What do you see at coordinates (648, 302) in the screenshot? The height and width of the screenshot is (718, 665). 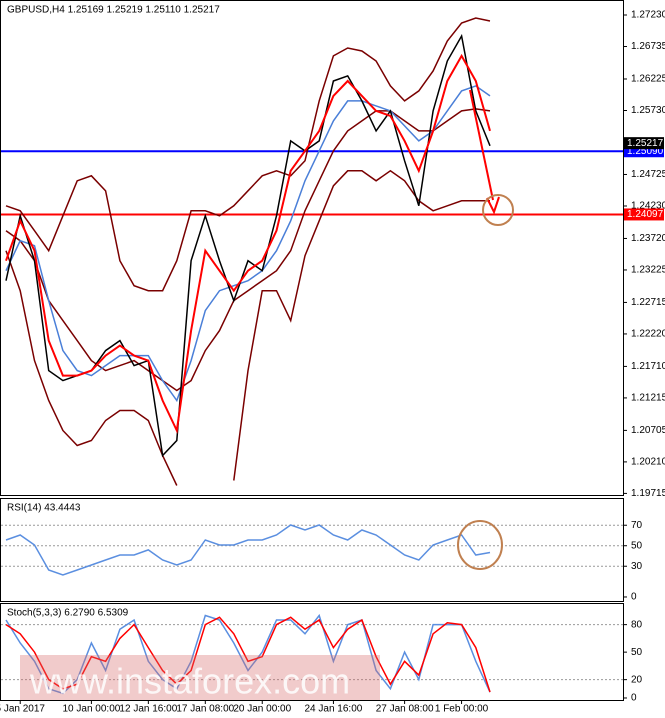 I see `y-tick-label: 1.22715` at bounding box center [648, 302].